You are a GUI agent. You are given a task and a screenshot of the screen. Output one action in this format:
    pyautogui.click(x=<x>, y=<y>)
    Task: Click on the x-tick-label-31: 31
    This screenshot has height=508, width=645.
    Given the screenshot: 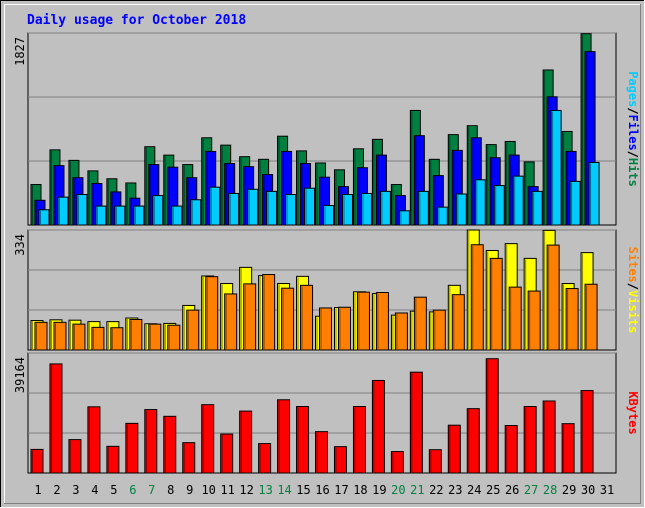 What is the action you would take?
    pyautogui.click(x=607, y=490)
    